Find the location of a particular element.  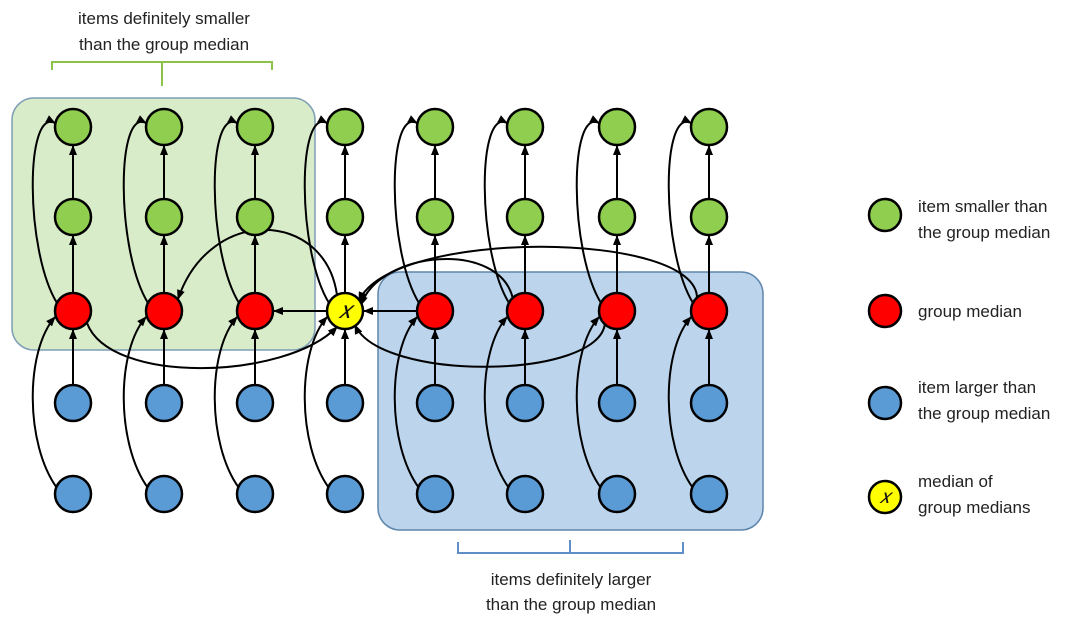

legend-pivot-symbol: 𝑥 is located at coordinates (886, 497).